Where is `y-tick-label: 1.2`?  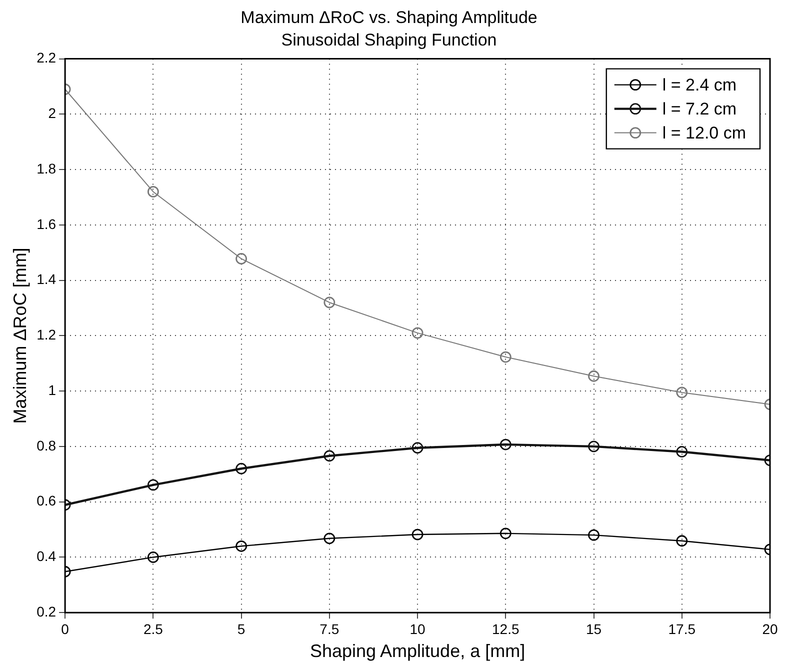
y-tick-label: 1.2 is located at coordinates (46, 334).